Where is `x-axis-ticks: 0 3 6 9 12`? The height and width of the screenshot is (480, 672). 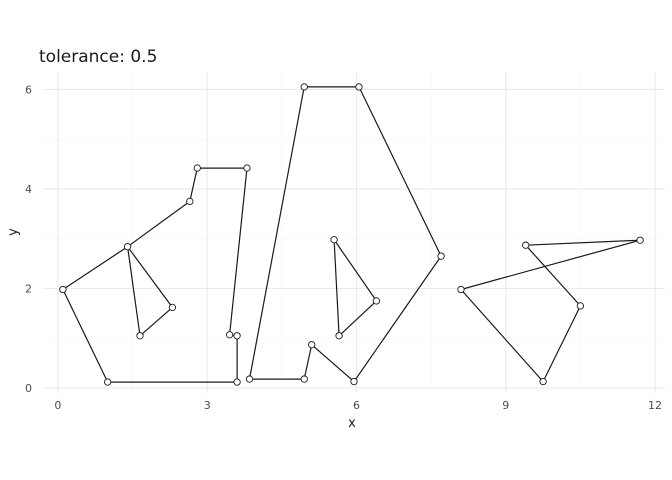
x-axis-ticks: 0 3 6 9 12 is located at coordinates (358, 405).